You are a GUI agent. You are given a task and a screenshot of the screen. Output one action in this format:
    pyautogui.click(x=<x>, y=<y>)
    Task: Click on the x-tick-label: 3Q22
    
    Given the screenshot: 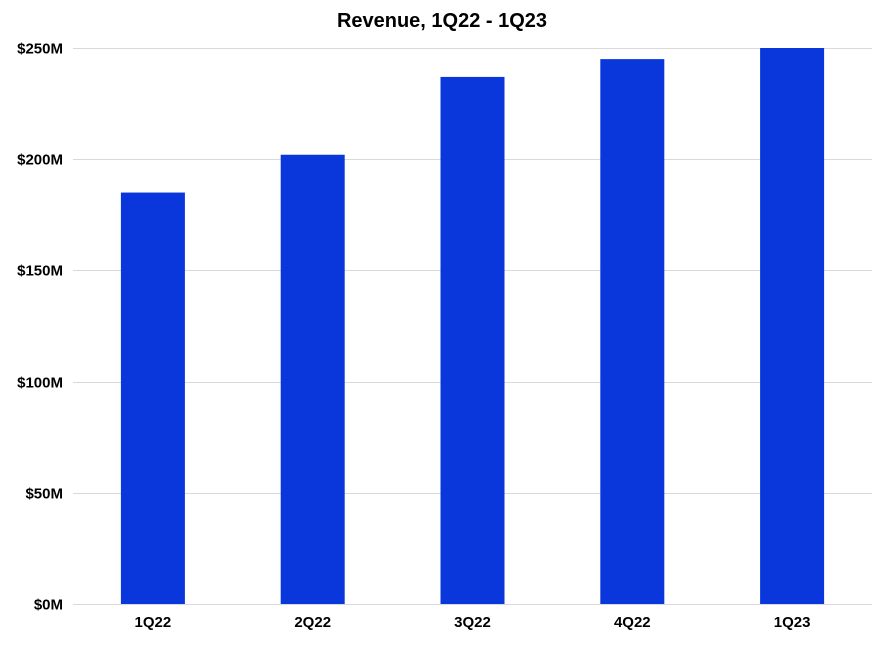 What is the action you would take?
    pyautogui.click(x=472, y=622)
    